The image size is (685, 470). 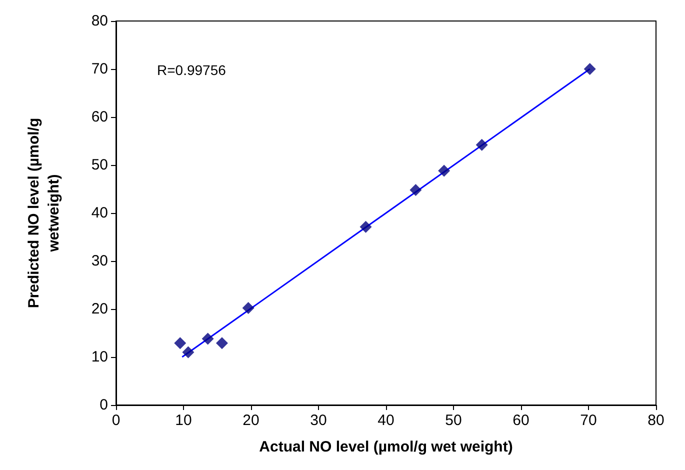 What do you see at coordinates (656, 420) in the screenshot?
I see `x-tick-label: 80` at bounding box center [656, 420].